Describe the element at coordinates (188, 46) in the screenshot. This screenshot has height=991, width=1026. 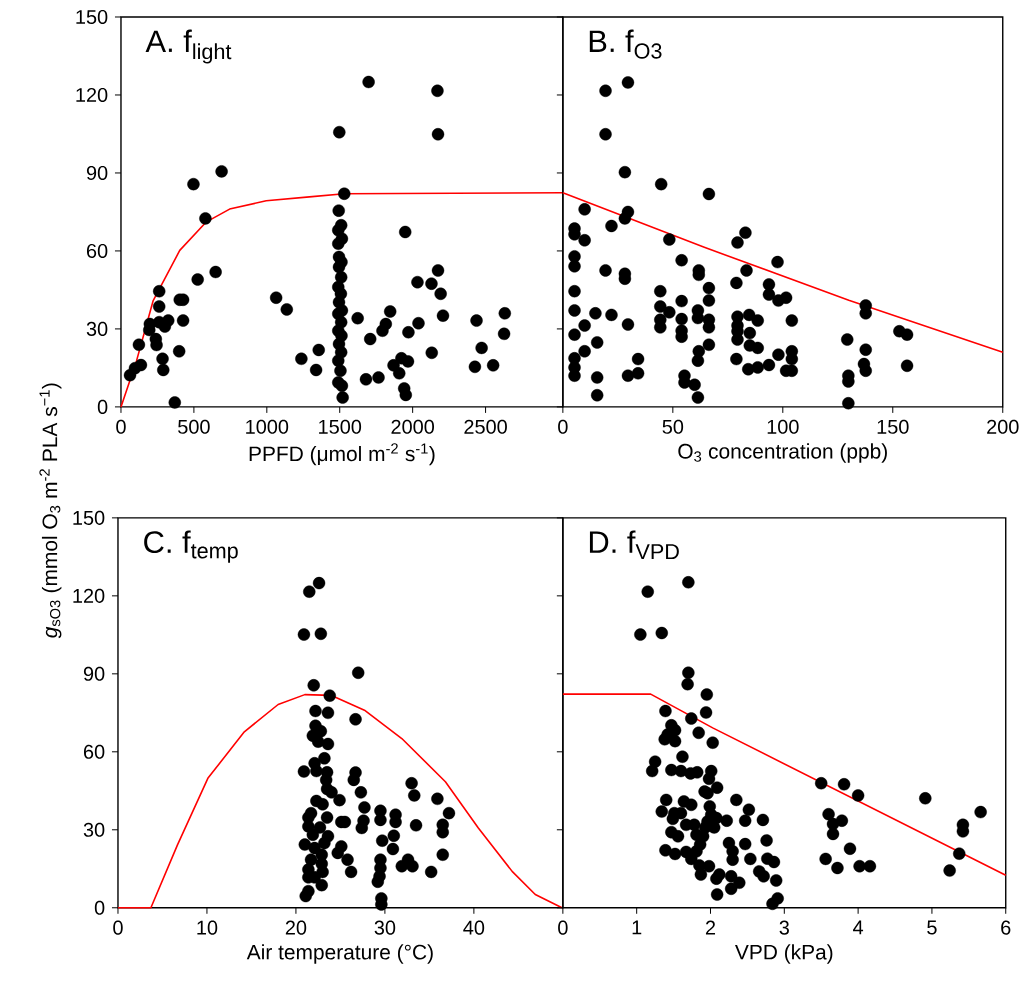
I see `chart-title: A. f$_{light}$` at that location.